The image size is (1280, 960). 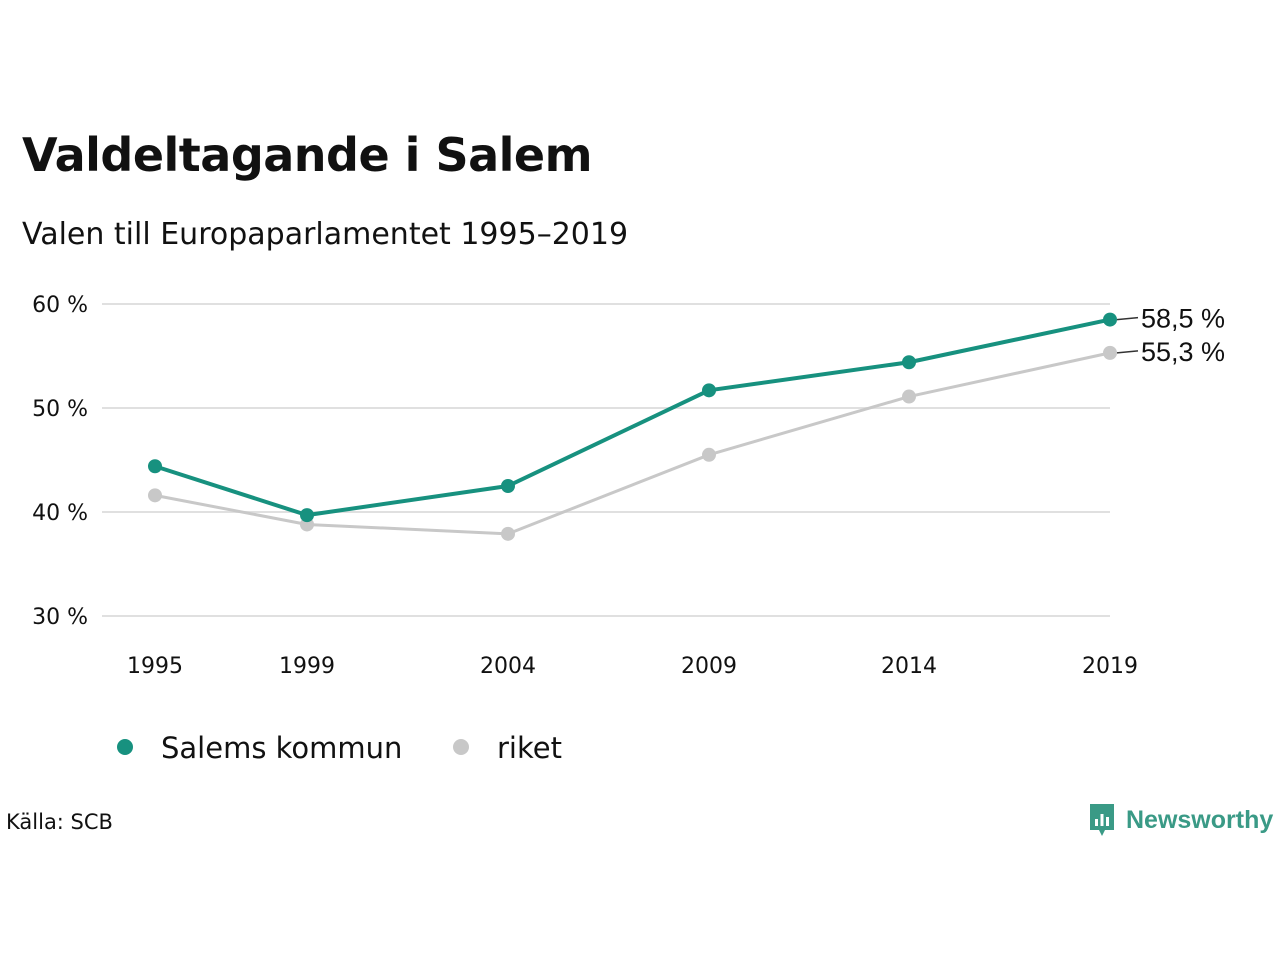 I want to click on y-tick-label: 50 %, so click(x=60, y=409).